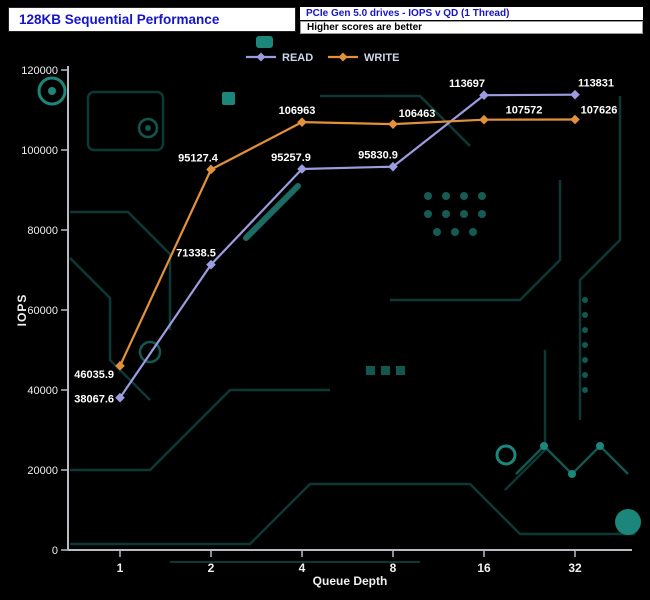 This screenshot has height=600, width=650. Describe the element at coordinates (524, 111) in the screenshot. I see `write-point-label: 107572` at that location.